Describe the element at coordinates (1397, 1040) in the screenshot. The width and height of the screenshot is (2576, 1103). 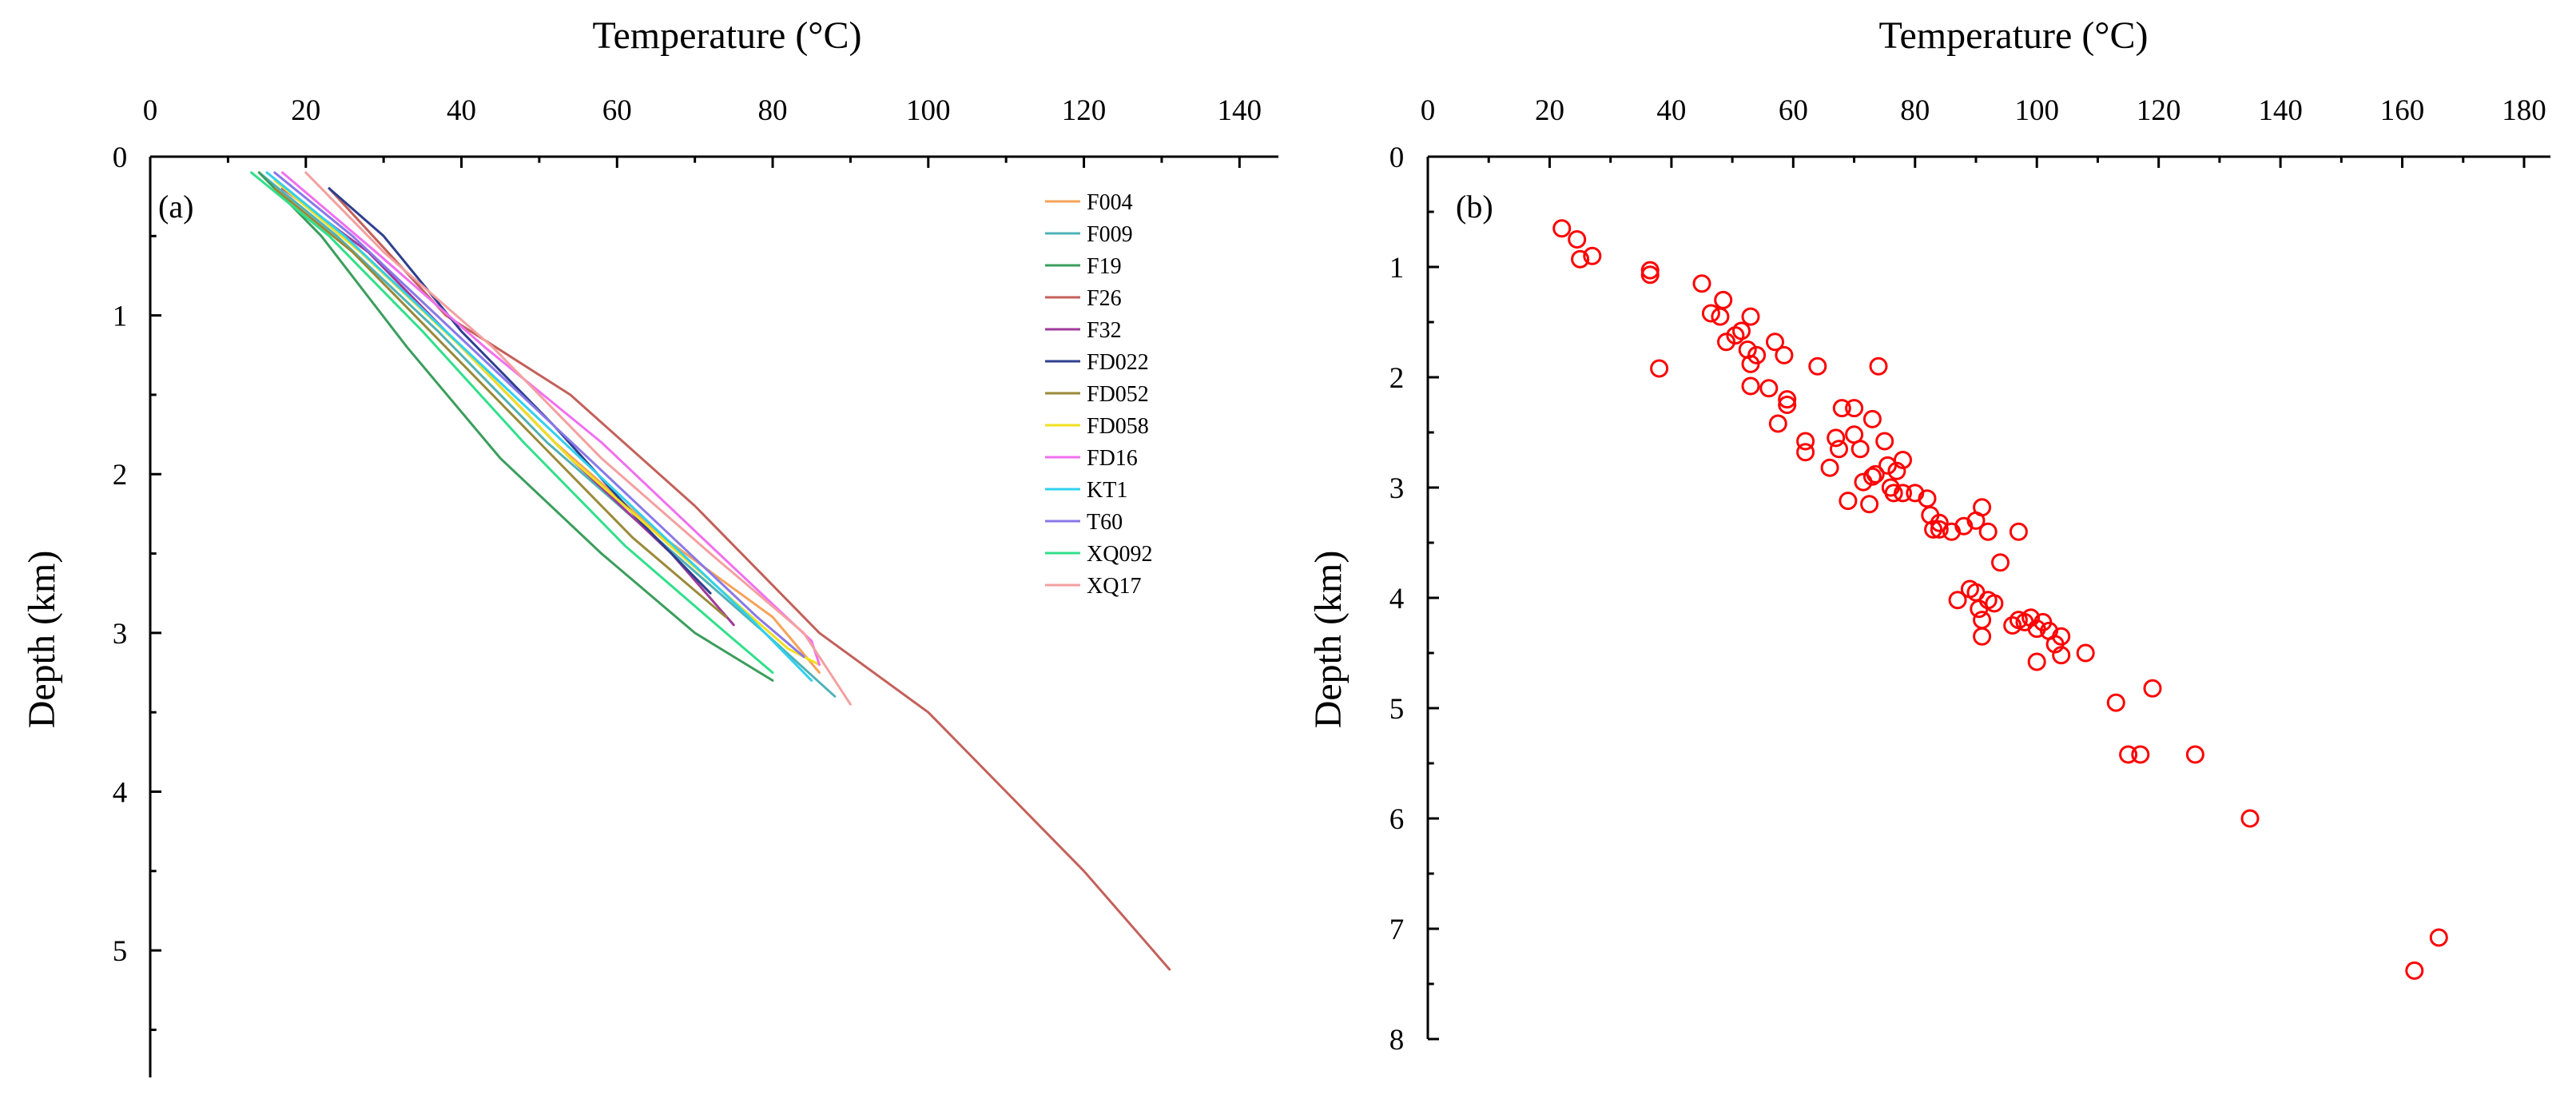
I see `b-y-tick-label: 8` at that location.